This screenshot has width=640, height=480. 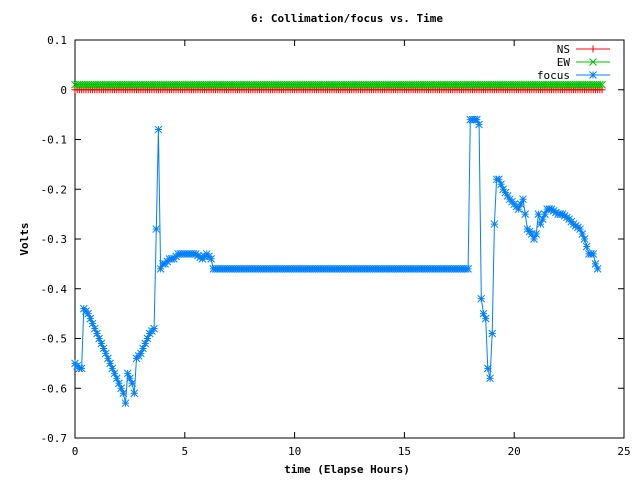 What do you see at coordinates (573, 75) in the screenshot?
I see `legend-entry-focus: focus` at bounding box center [573, 75].